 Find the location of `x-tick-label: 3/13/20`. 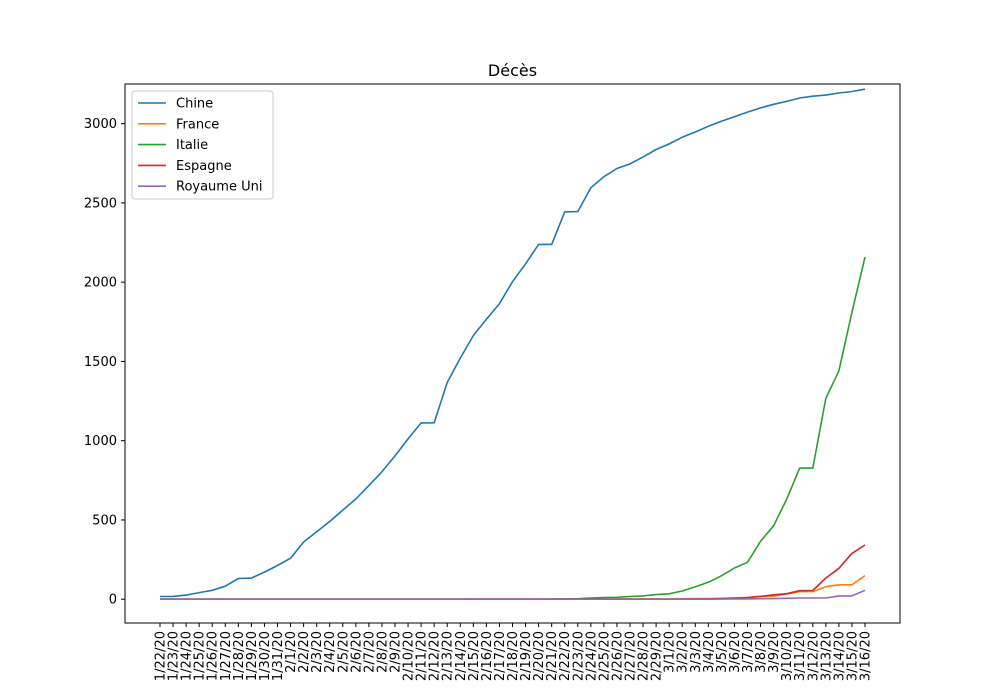

x-tick-label: 3/13/20 is located at coordinates (826, 656).